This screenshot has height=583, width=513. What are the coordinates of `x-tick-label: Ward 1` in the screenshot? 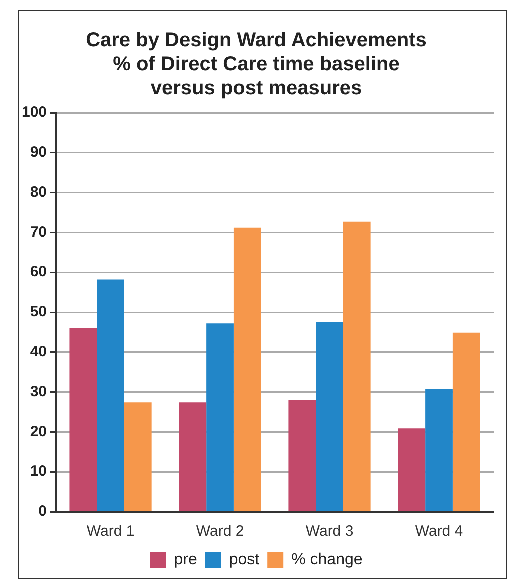 It's located at (110, 531).